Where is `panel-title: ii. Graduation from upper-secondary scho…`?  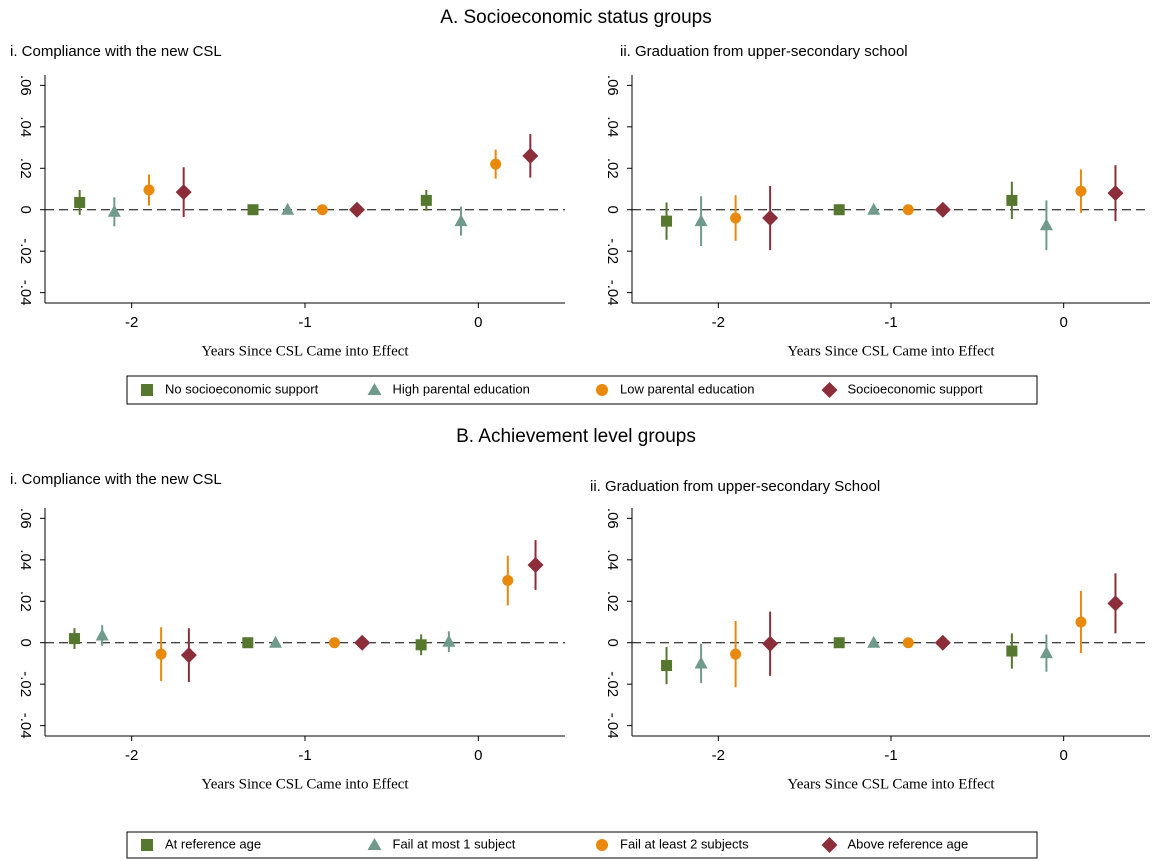 panel-title: ii. Graduation from upper-secondary scho… is located at coordinates (764, 51).